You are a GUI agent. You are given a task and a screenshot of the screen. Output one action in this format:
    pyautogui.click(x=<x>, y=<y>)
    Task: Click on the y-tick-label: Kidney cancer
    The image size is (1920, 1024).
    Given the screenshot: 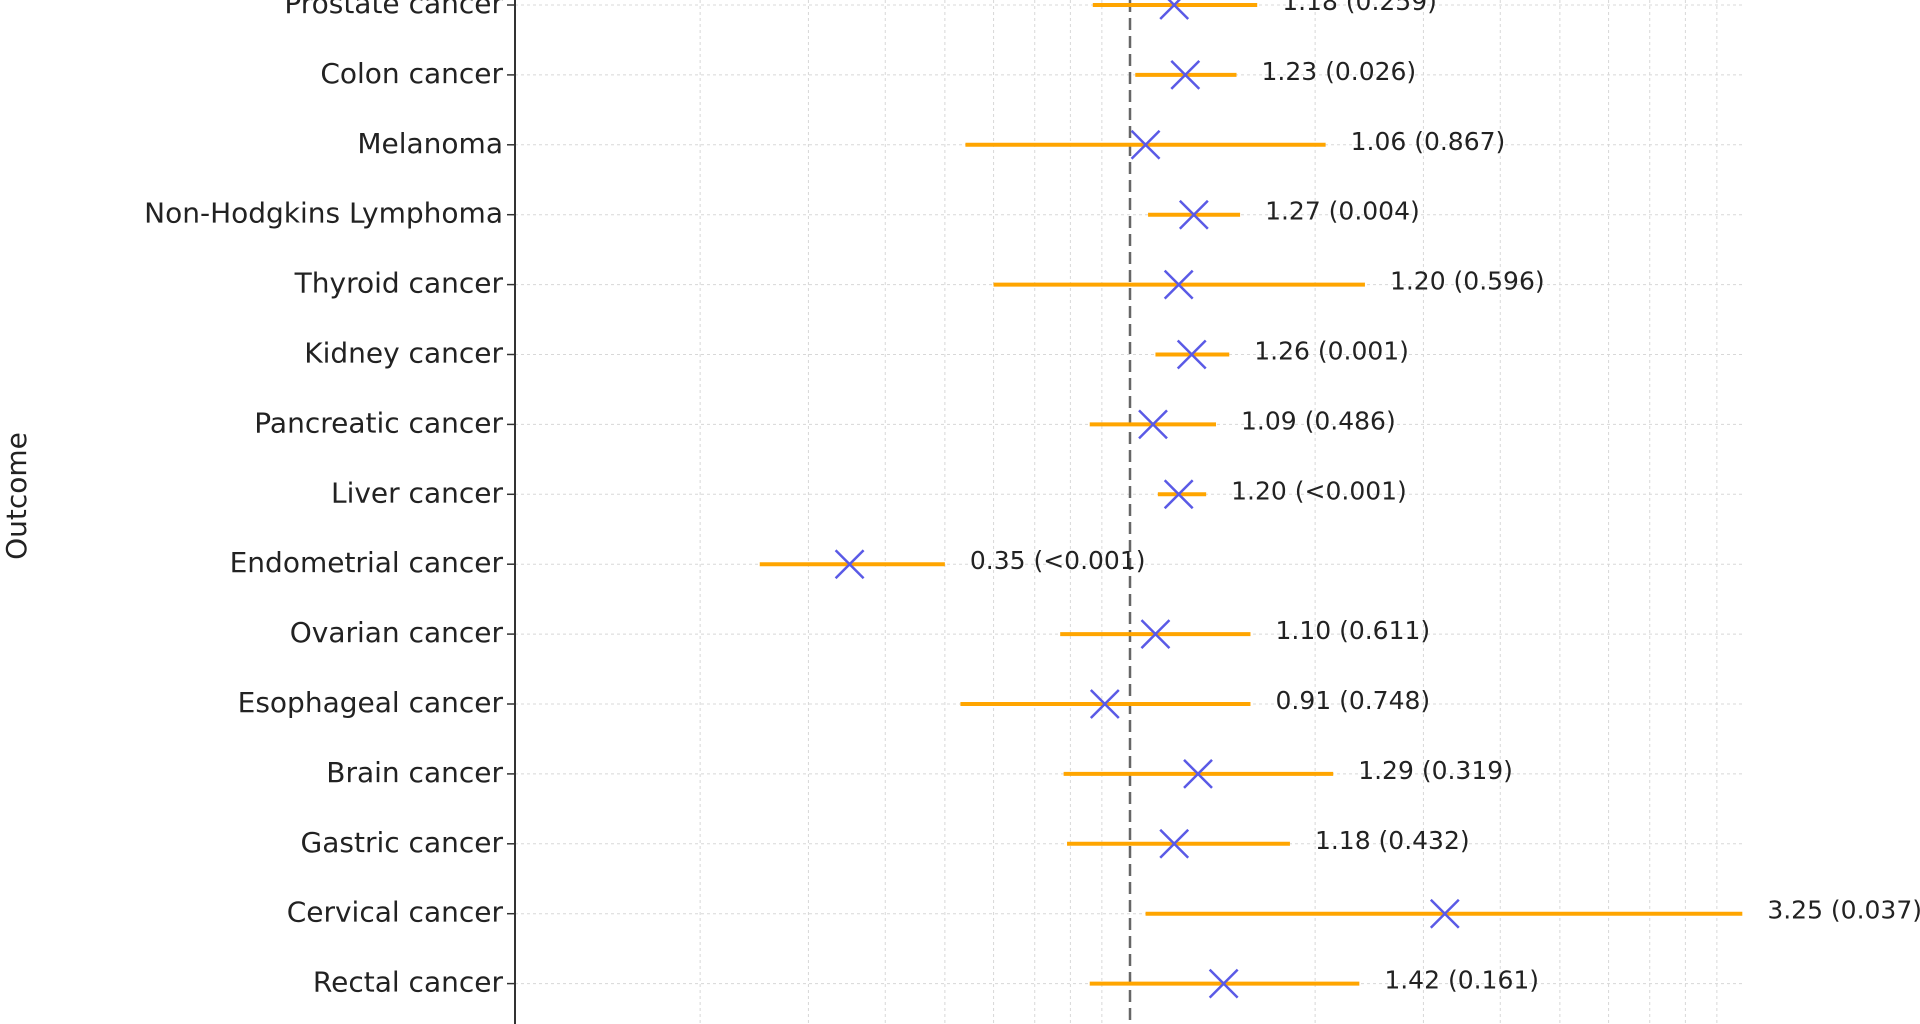 What is the action you would take?
    pyautogui.click(x=403, y=353)
    